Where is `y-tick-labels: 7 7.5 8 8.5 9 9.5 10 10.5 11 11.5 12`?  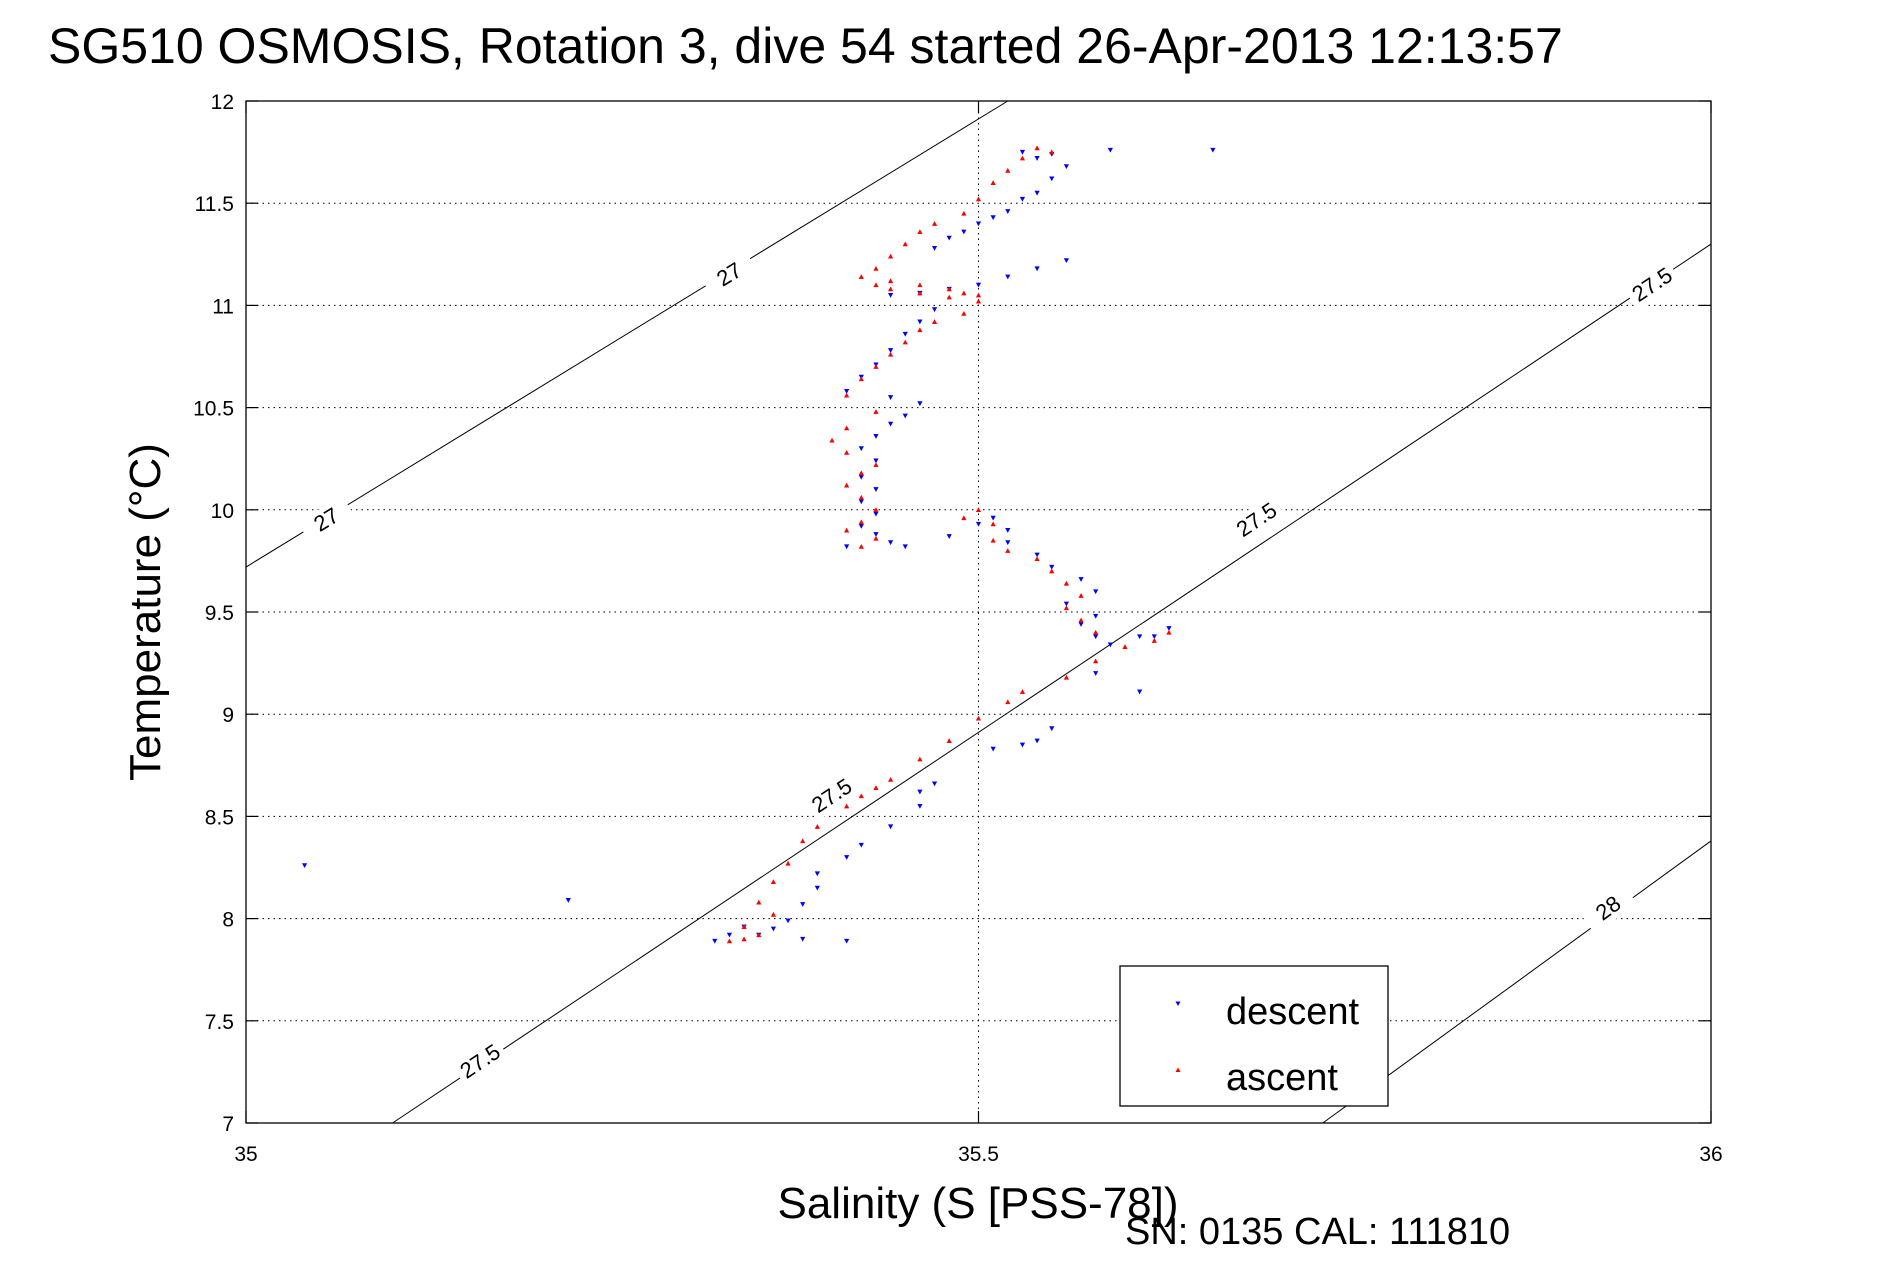
y-tick-labels: 7 7.5 8 8.5 9 9.5 10 10.5 11 11.5 12 is located at coordinates (213, 613).